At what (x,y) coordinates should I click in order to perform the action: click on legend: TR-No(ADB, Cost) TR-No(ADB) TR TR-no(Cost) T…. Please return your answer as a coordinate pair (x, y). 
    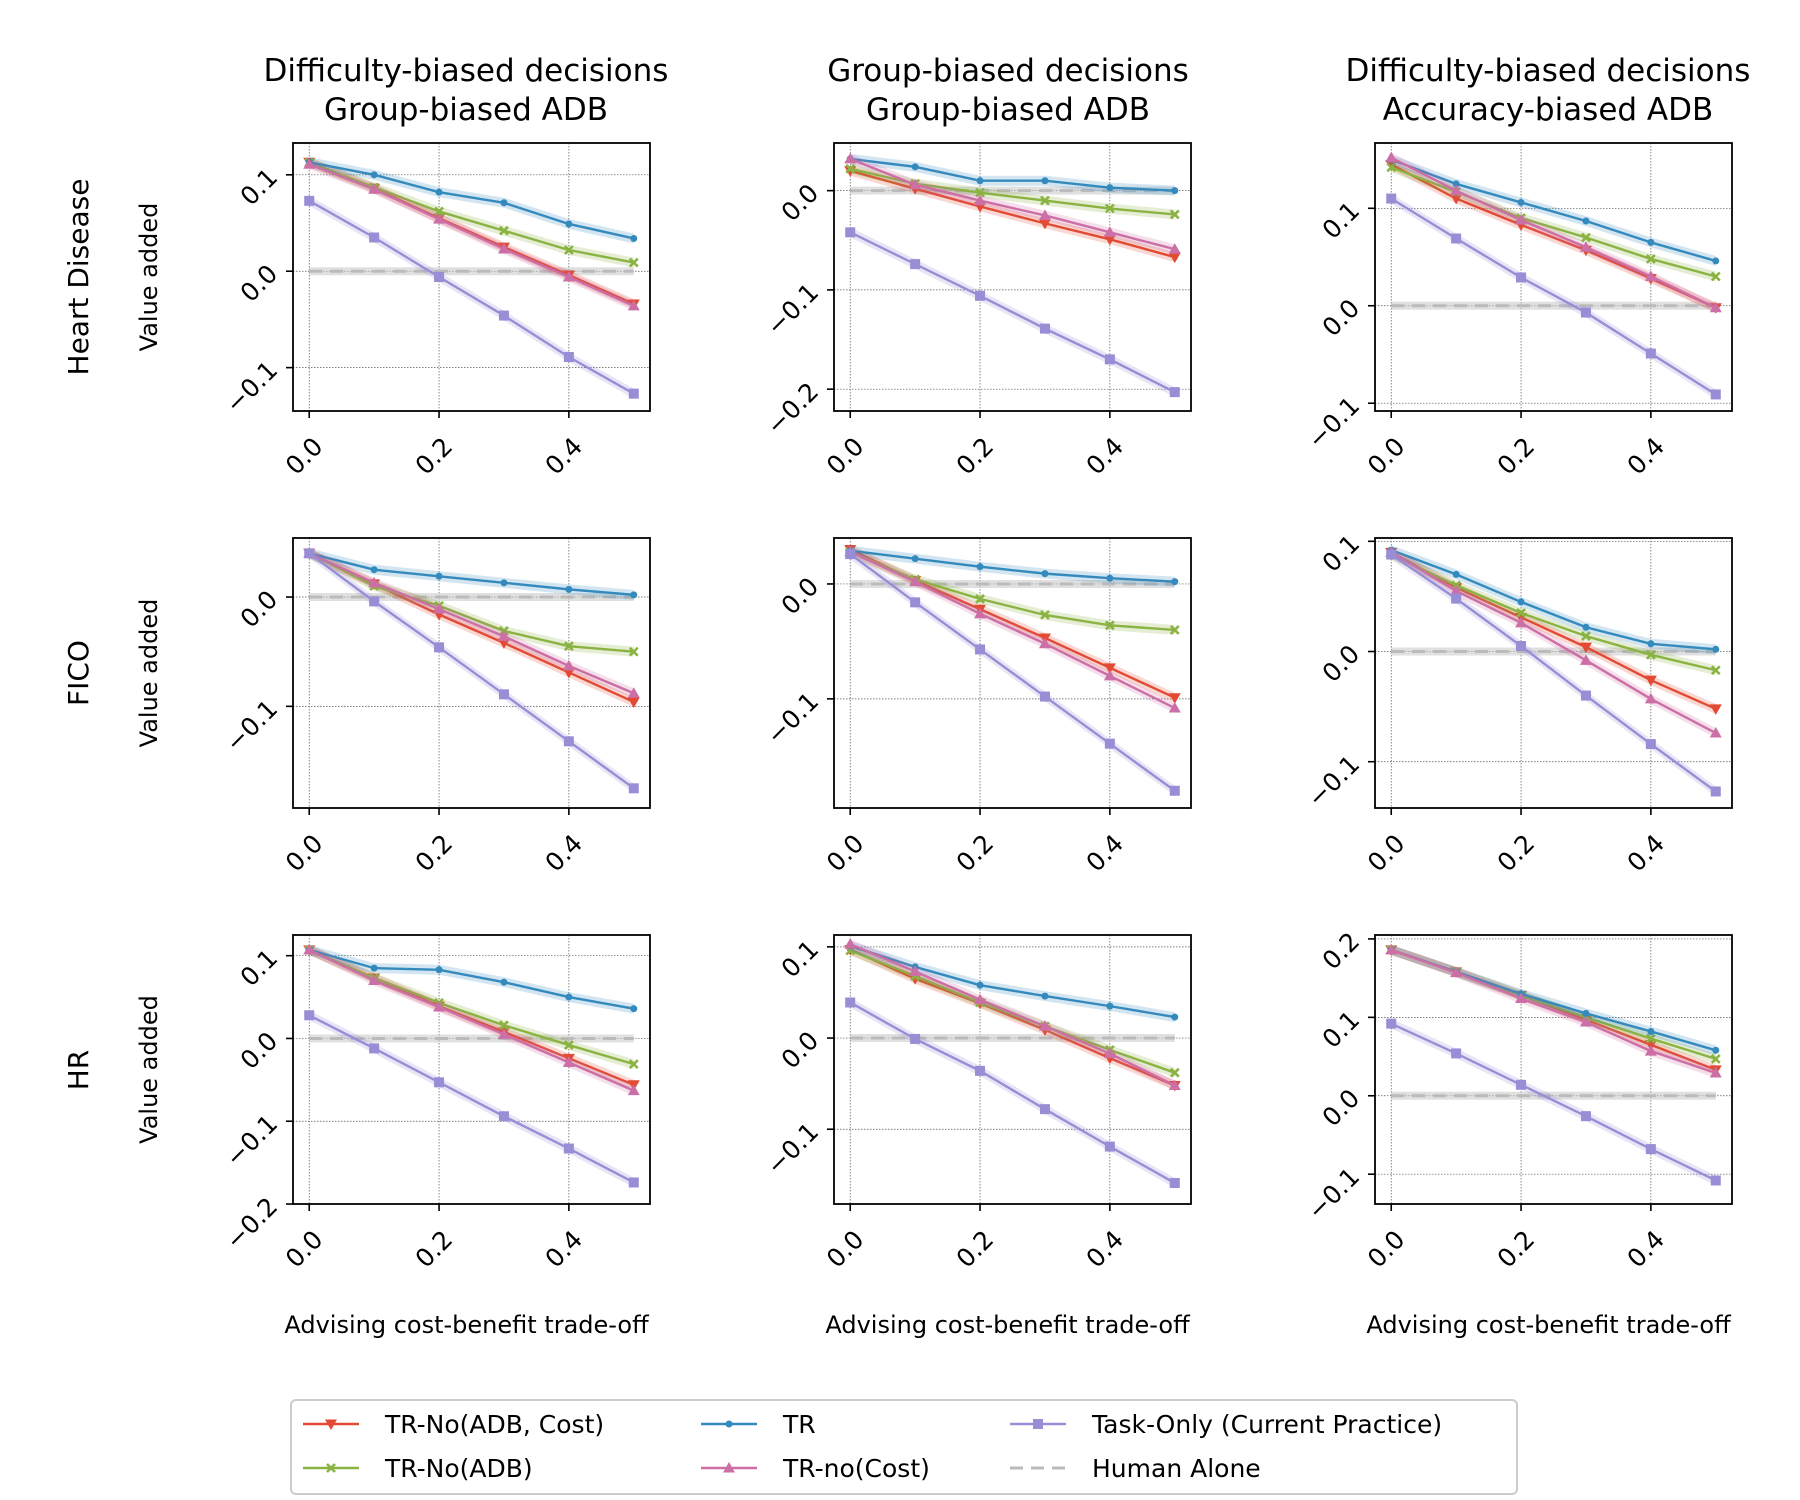
    Looking at the image, I should click on (904, 1447).